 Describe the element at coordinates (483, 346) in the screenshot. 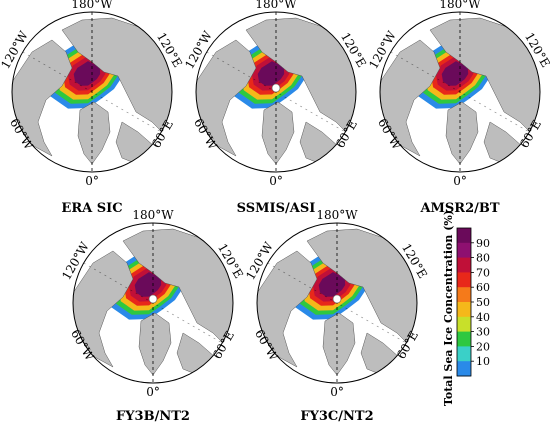

I see `colorbar-tick-label: 20` at that location.